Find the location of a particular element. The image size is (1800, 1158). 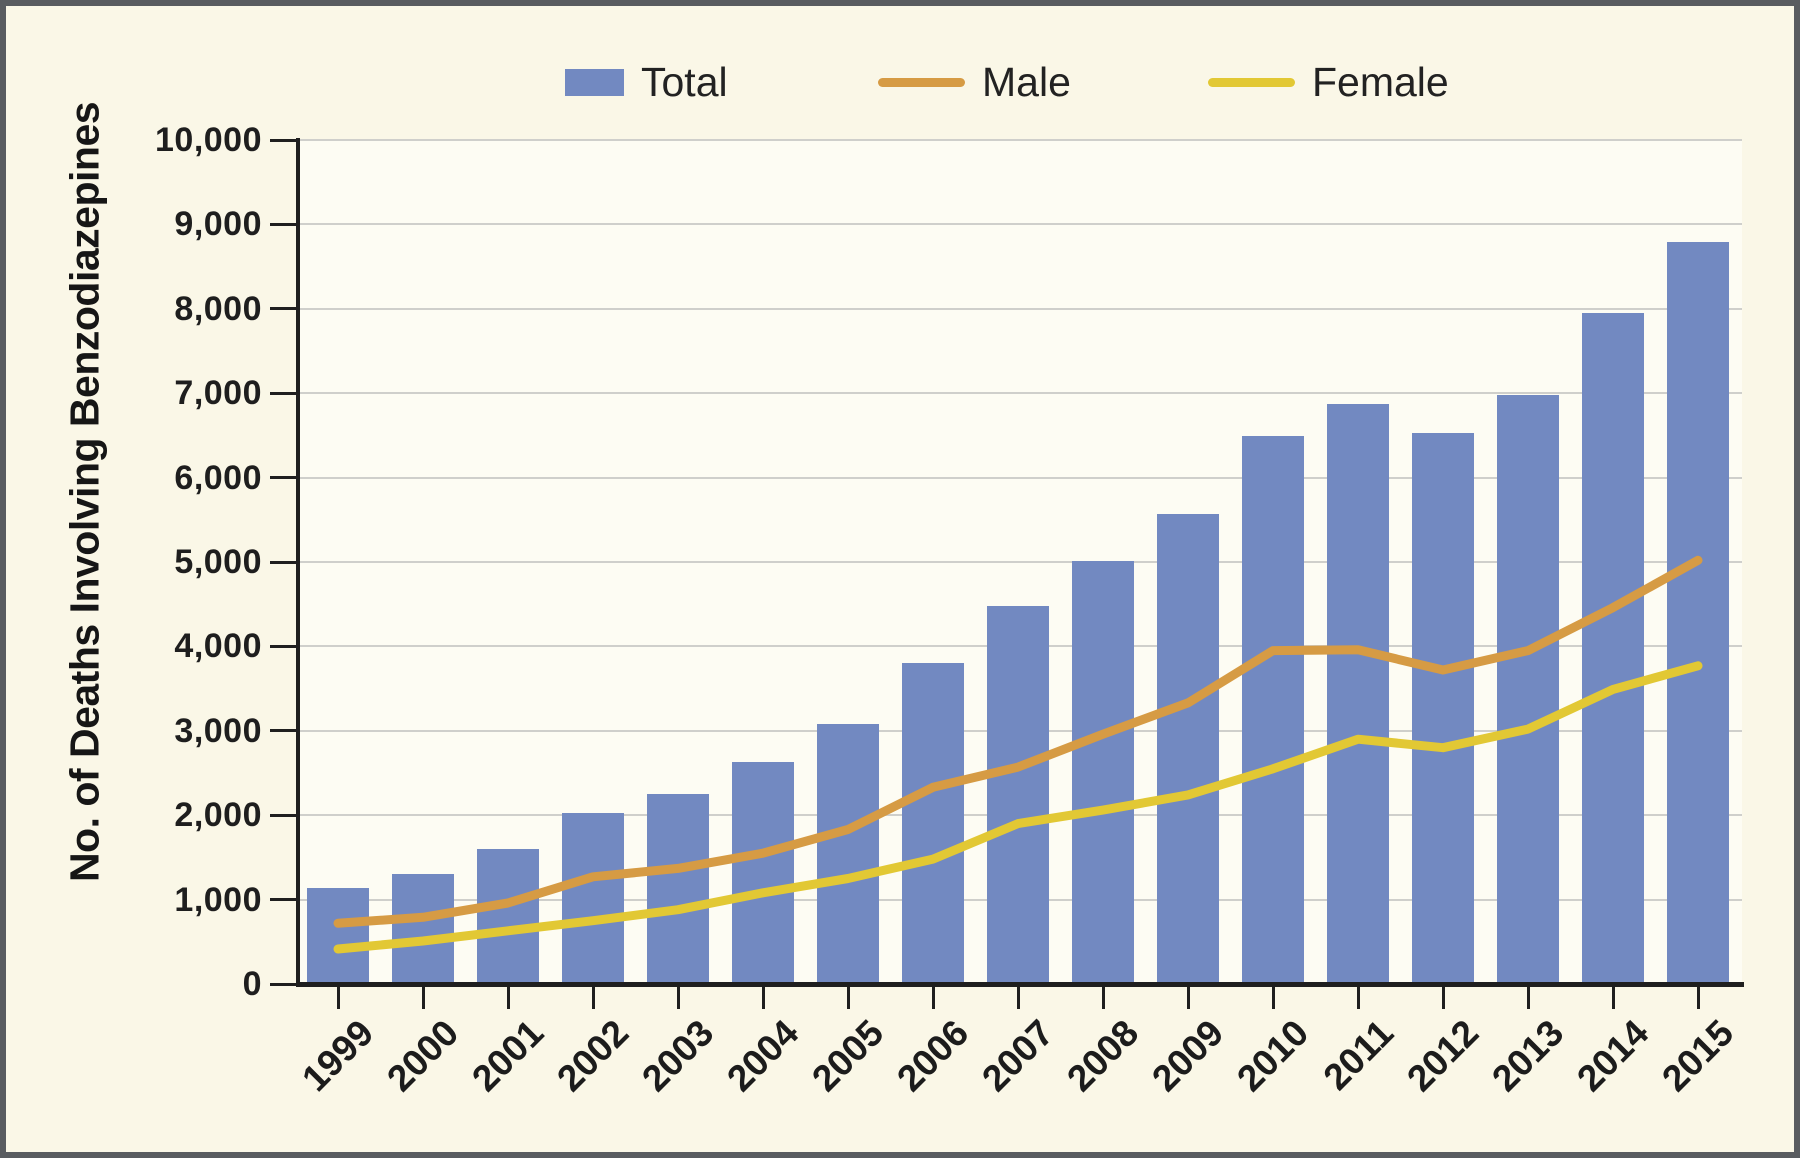

legend-item-female: Female is located at coordinates (1328, 82).